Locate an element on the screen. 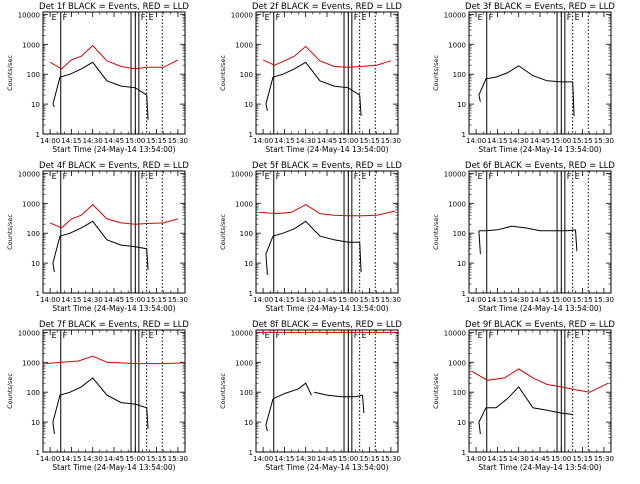  chart-title: Det 3f BLACK = Events, RED = LLD is located at coordinates (540, 7).